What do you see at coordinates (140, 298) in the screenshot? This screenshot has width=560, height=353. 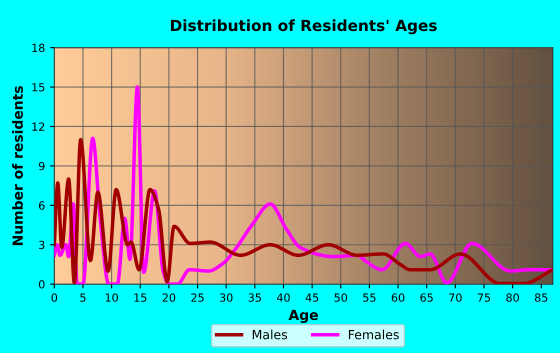 I see `x-tick-label: 15` at bounding box center [140, 298].